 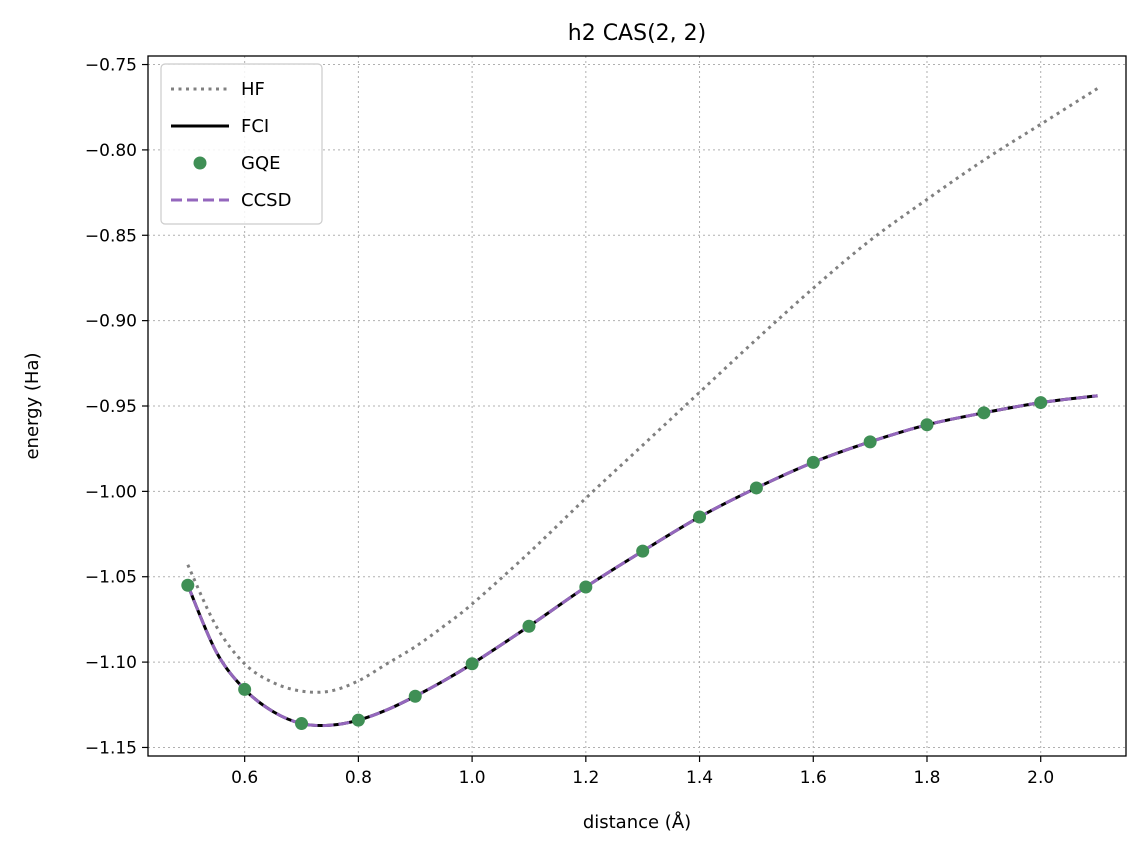 What do you see at coordinates (358, 778) in the screenshot?
I see `x-tick-label: 0.8` at bounding box center [358, 778].